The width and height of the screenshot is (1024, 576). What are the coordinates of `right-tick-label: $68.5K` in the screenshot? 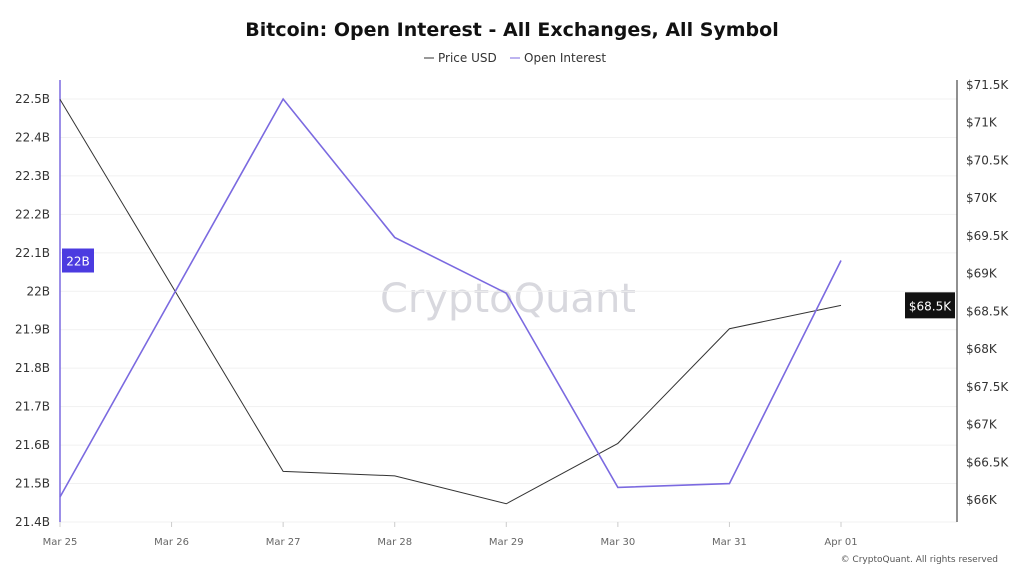 It's located at (987, 311).